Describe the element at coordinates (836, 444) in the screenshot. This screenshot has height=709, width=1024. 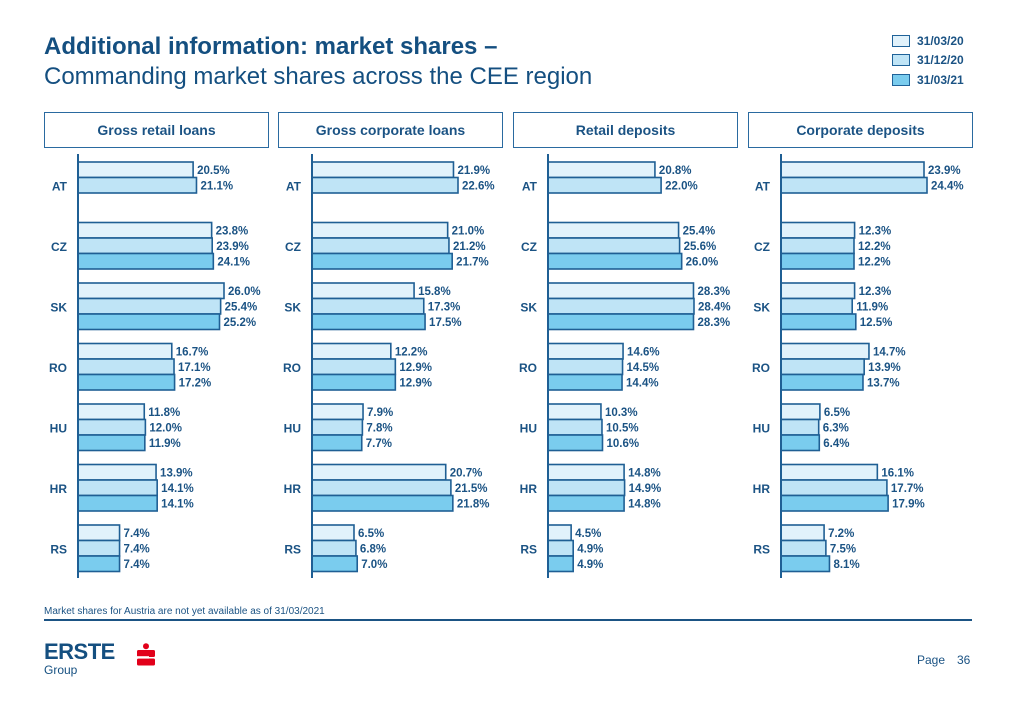
I see `data-label: 6.4%` at that location.